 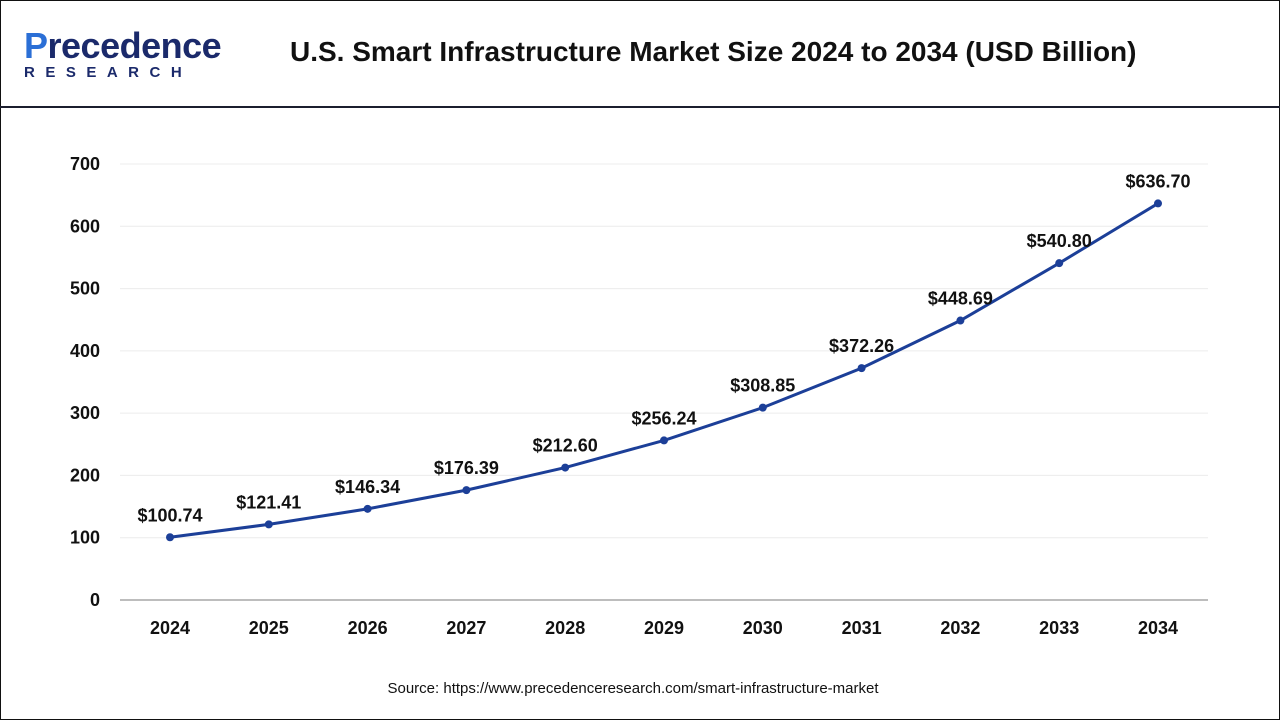 I want to click on data-label: $121.41, so click(x=268, y=502).